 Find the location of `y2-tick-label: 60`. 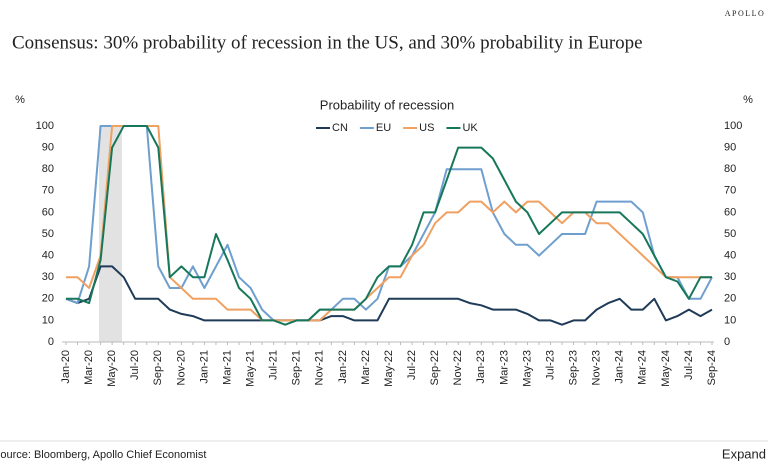

y2-tick-label: 60 is located at coordinates (730, 212).